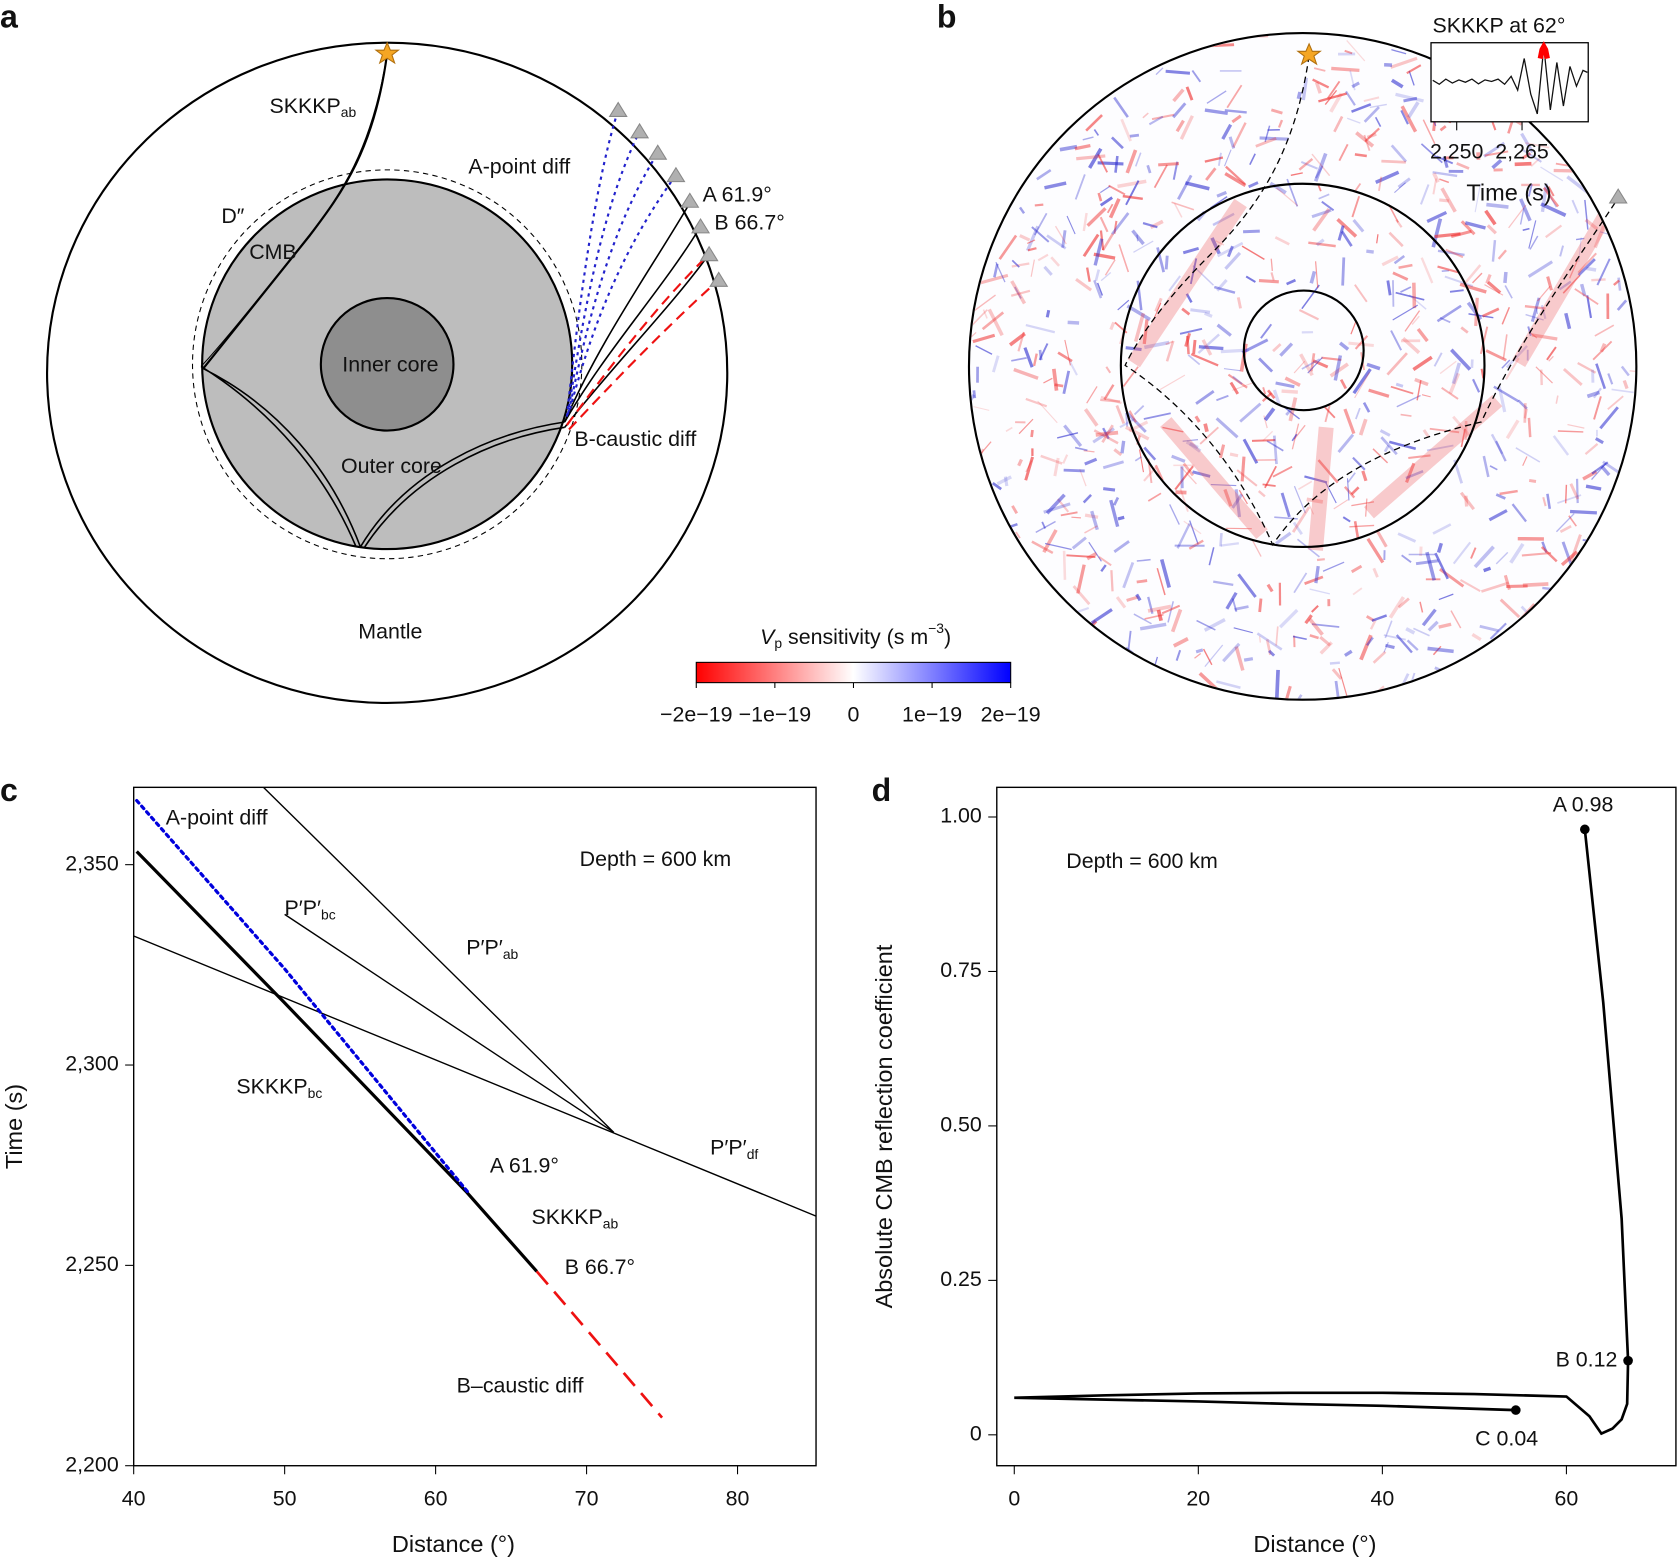  What do you see at coordinates (738, 1499) in the screenshot?
I see `x-tick-label: 80` at bounding box center [738, 1499].